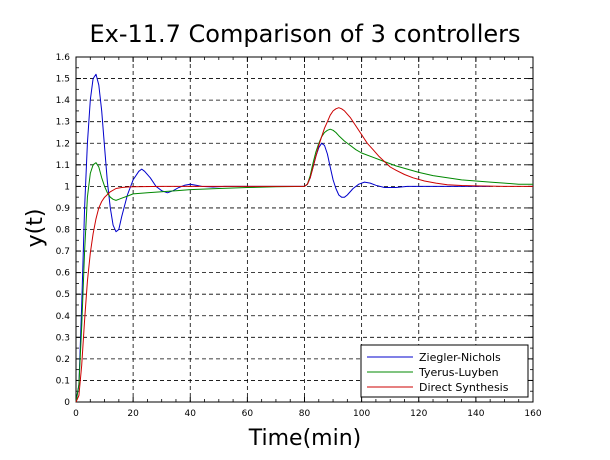 This screenshot has width=610, height=460. What do you see at coordinates (418, 414) in the screenshot?
I see `x-tick-label: 120` at bounding box center [418, 414].